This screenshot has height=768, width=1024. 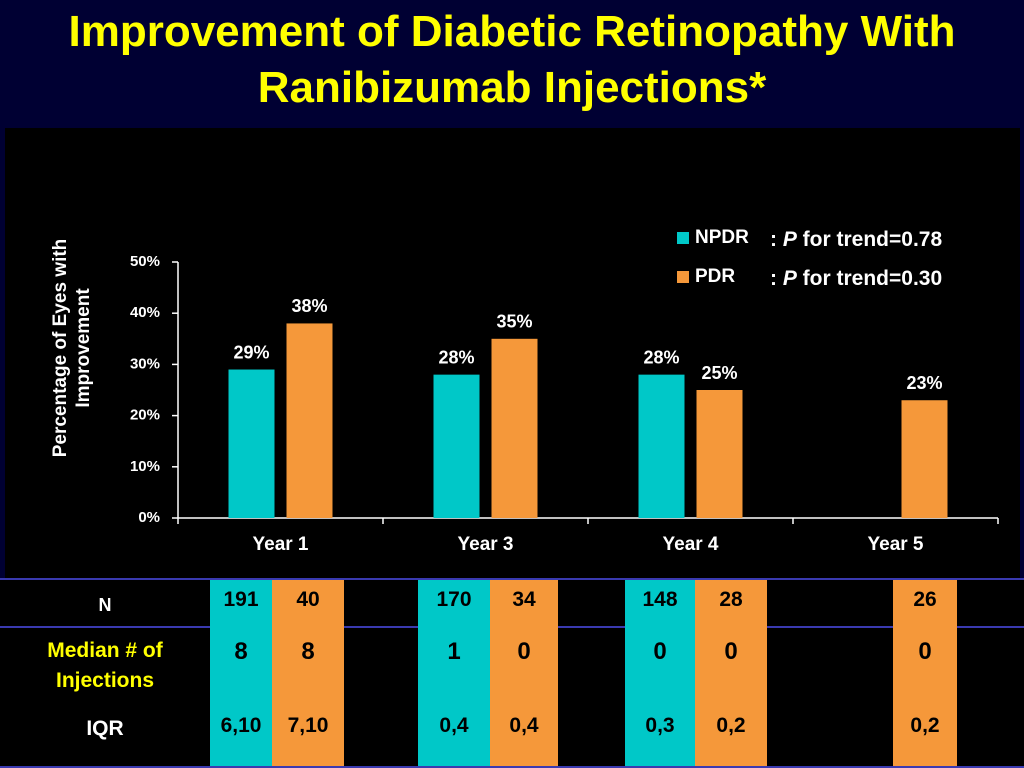 I want to click on row-label: Median # of Injections, so click(x=105, y=665).